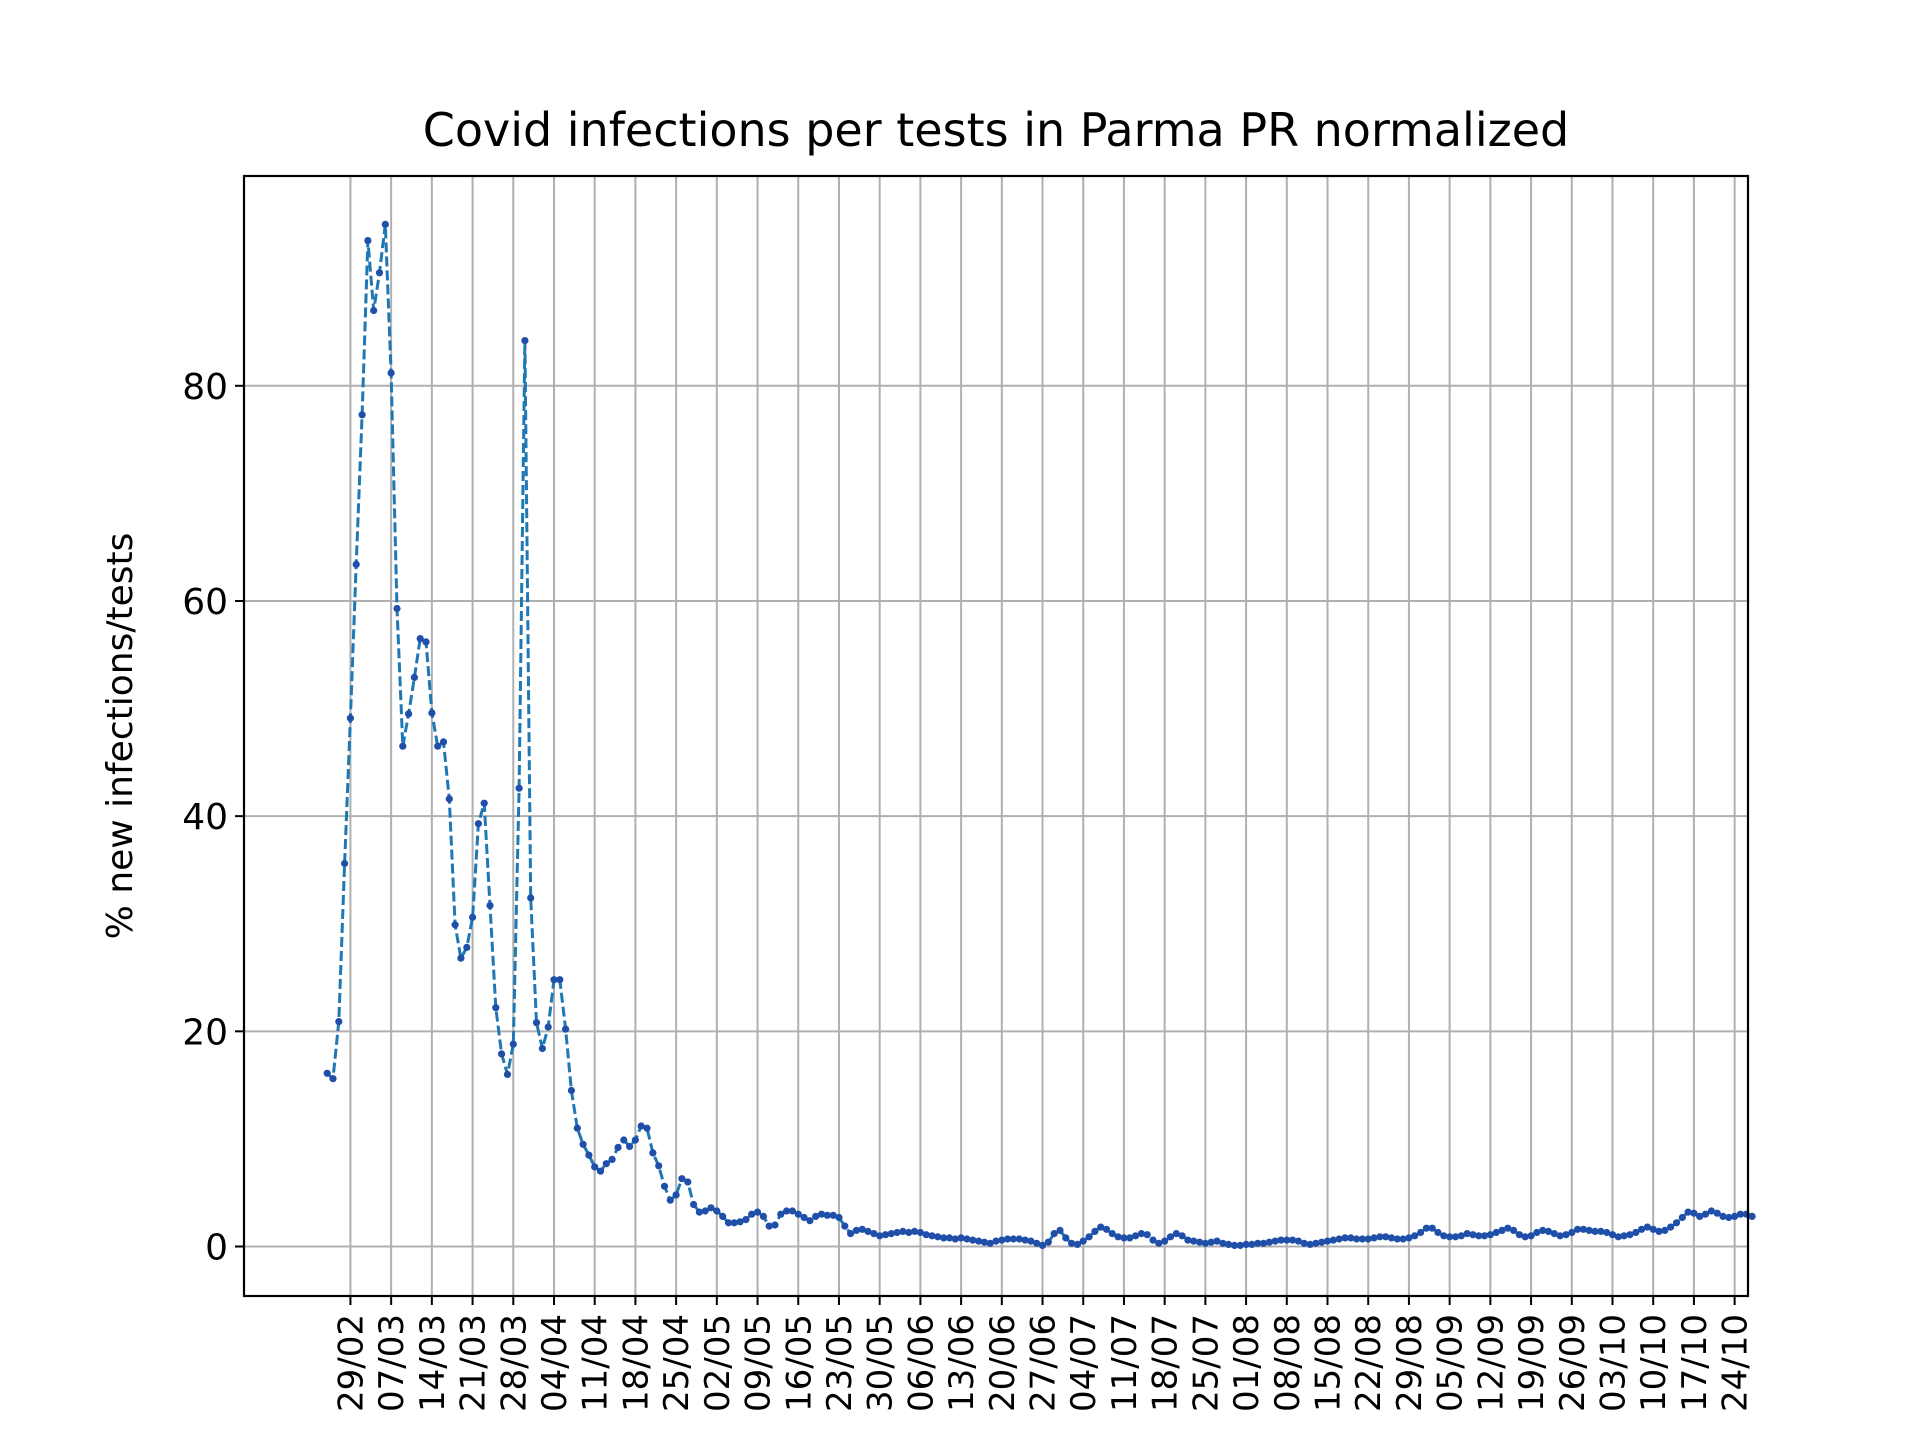 The image size is (1920, 1440). What do you see at coordinates (1003, 1363) in the screenshot?
I see `x-tick-label: 20/06` at bounding box center [1003, 1363].